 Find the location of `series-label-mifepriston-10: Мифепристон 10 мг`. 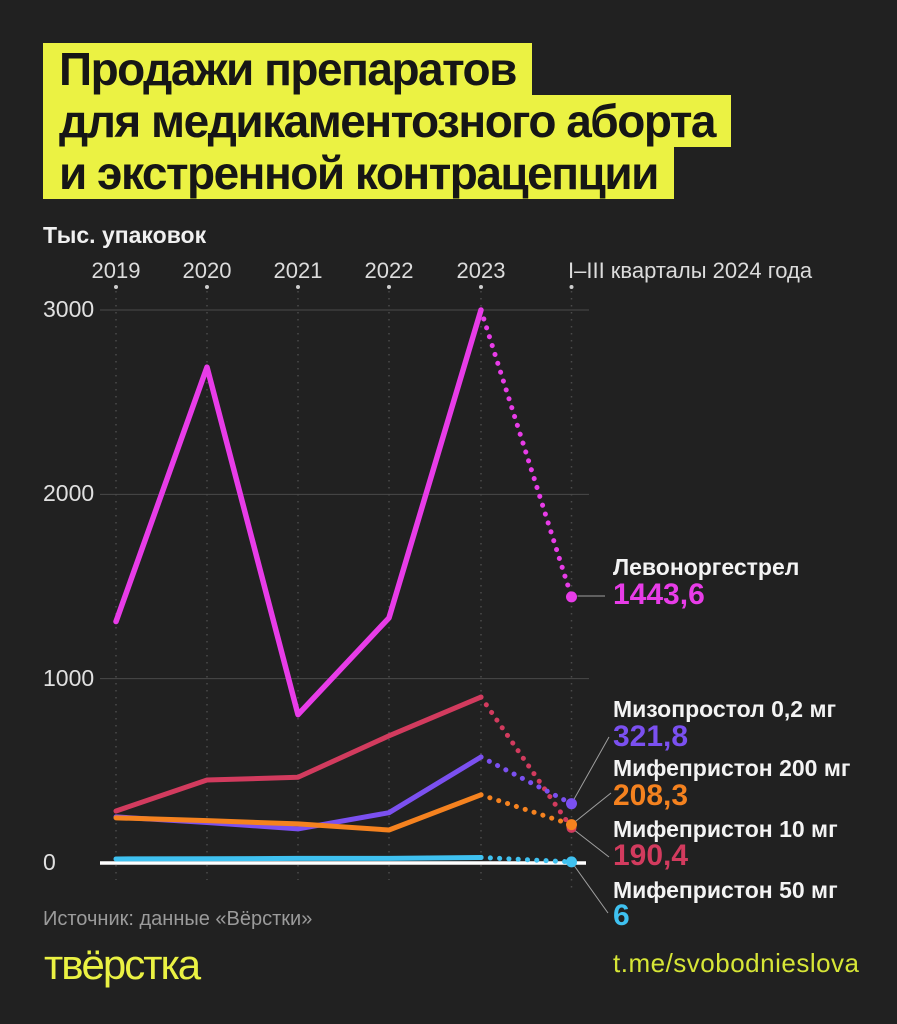

series-label-mifepriston-10: Мифепристон 10 мг is located at coordinates (725, 829).